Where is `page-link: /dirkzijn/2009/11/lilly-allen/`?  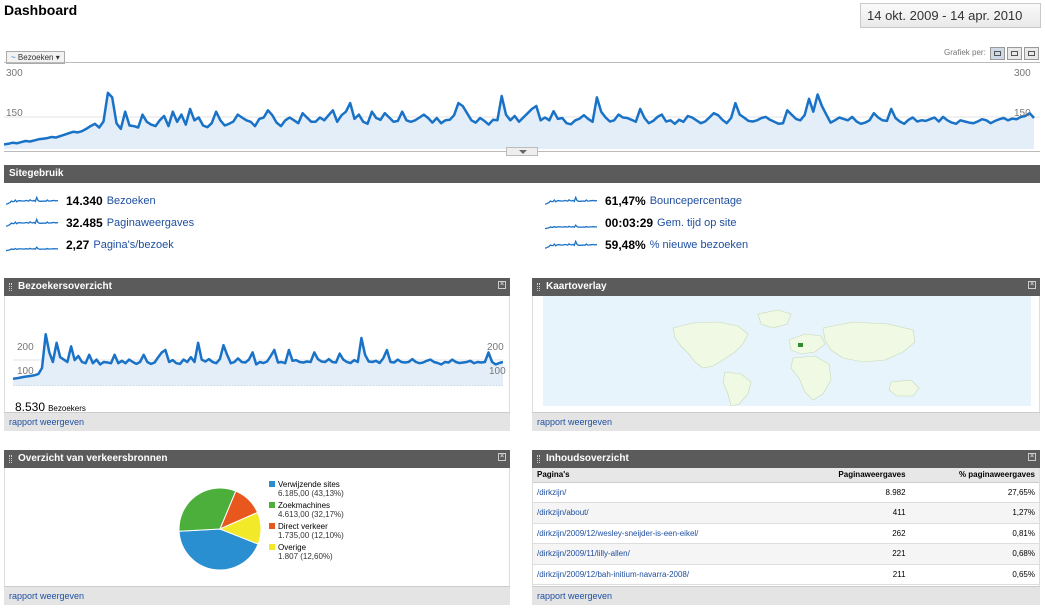
page-link: /dirkzijn/2009/11/lilly-allen/ is located at coordinates (663, 554).